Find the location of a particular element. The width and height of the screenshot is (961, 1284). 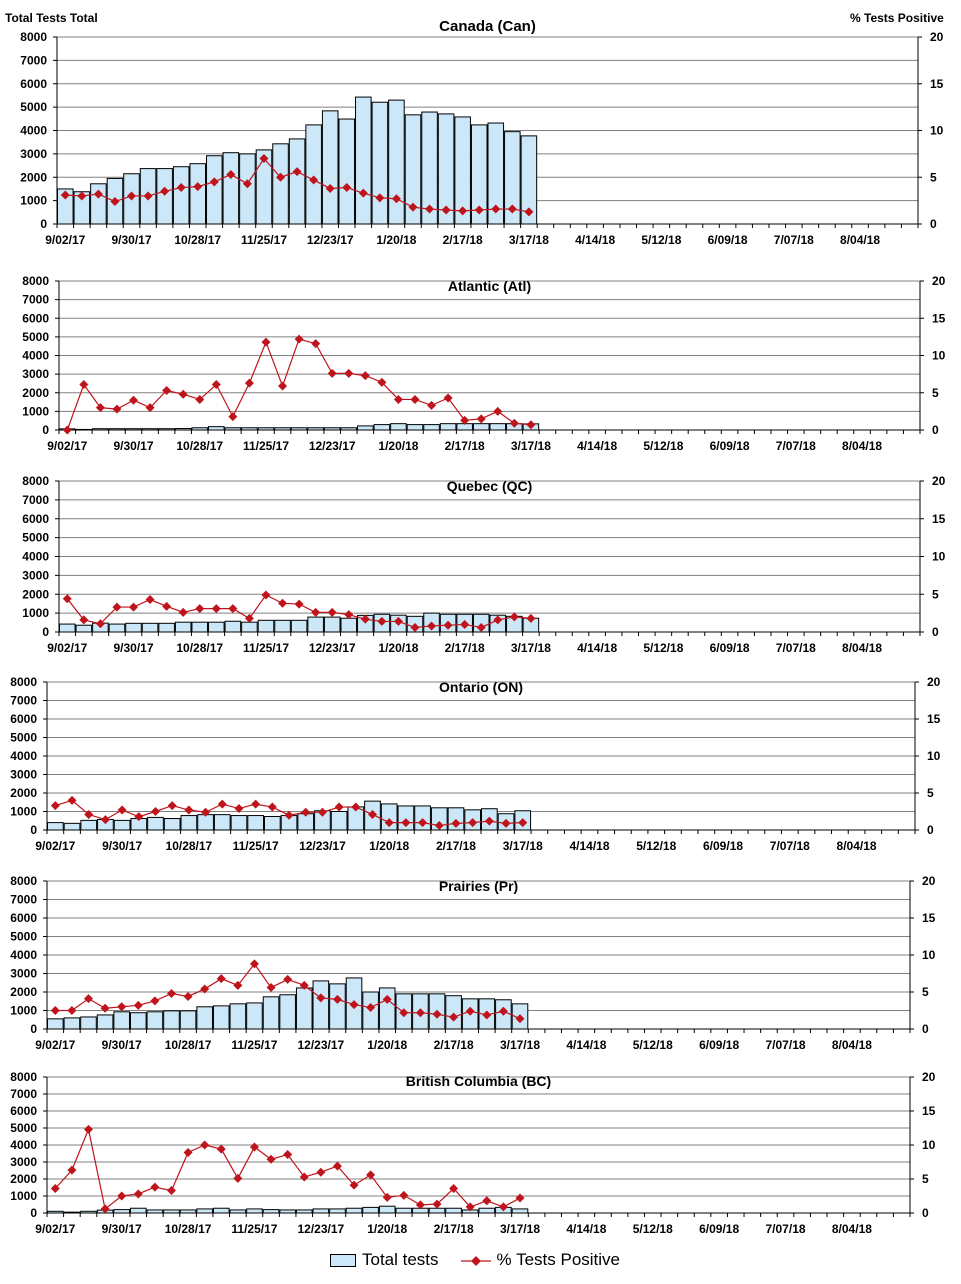

x-tick-label: 6/09/18 is located at coordinates (730, 446).